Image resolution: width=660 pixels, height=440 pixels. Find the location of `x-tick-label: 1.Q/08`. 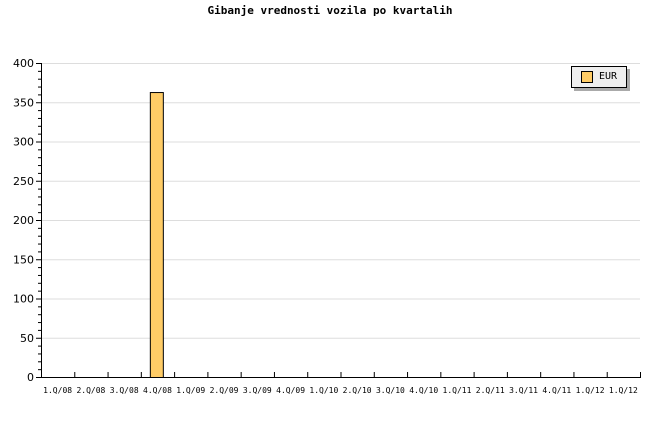

x-tick-label: 1.Q/08 is located at coordinates (57, 390).